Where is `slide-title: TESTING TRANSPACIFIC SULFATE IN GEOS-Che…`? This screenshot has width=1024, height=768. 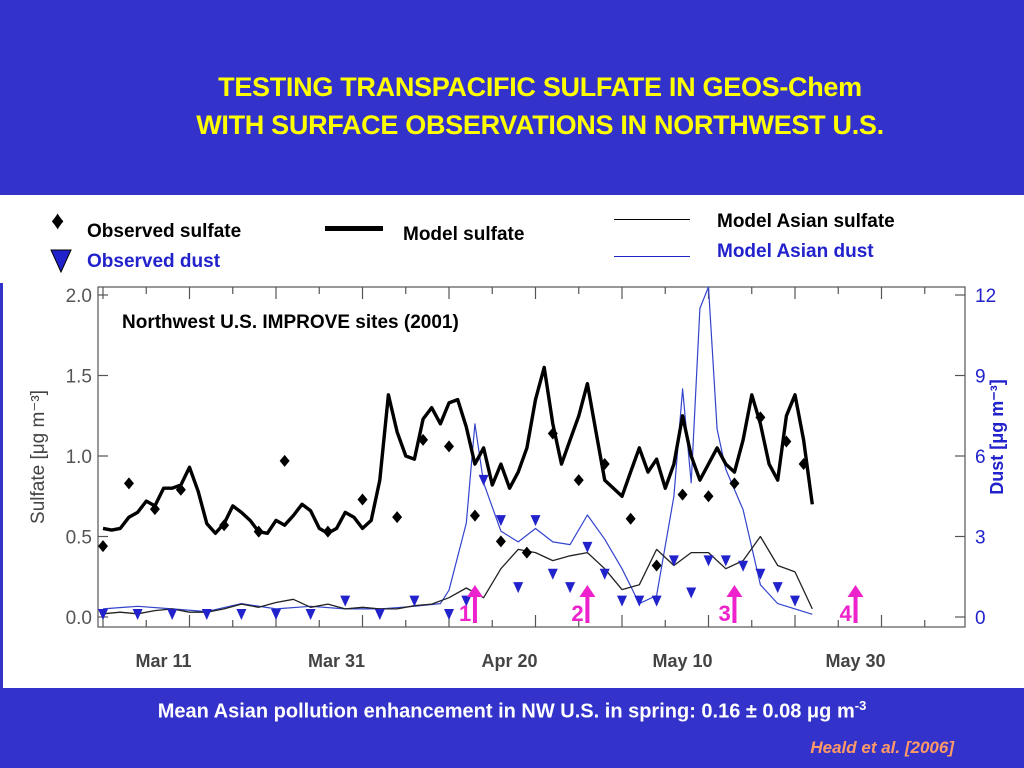
slide-title: TESTING TRANSPACIFIC SULFATE IN GEOS-Che… is located at coordinates (540, 106).